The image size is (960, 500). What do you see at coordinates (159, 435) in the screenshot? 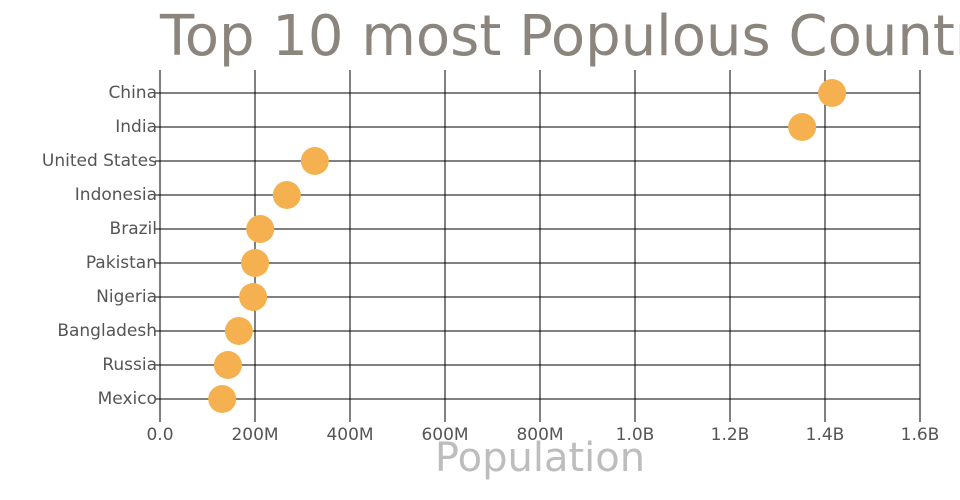
I see `x-tick-label: 0.0` at bounding box center [159, 435].